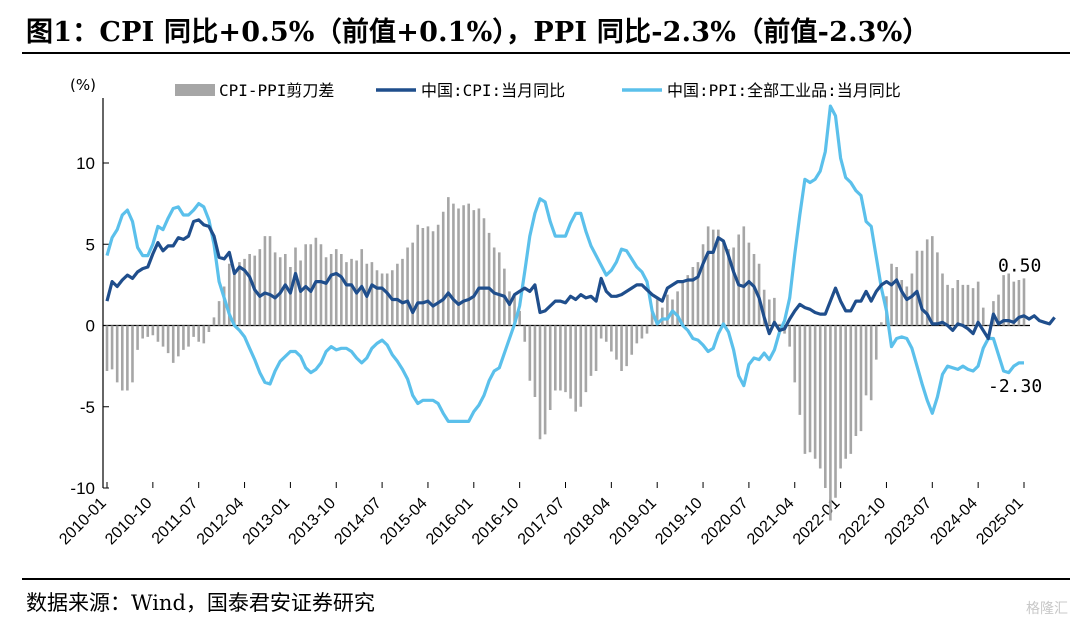 The height and width of the screenshot is (623, 1080). What do you see at coordinates (267, 522) in the screenshot?
I see `x-tick-label: 2013-01` at bounding box center [267, 522].